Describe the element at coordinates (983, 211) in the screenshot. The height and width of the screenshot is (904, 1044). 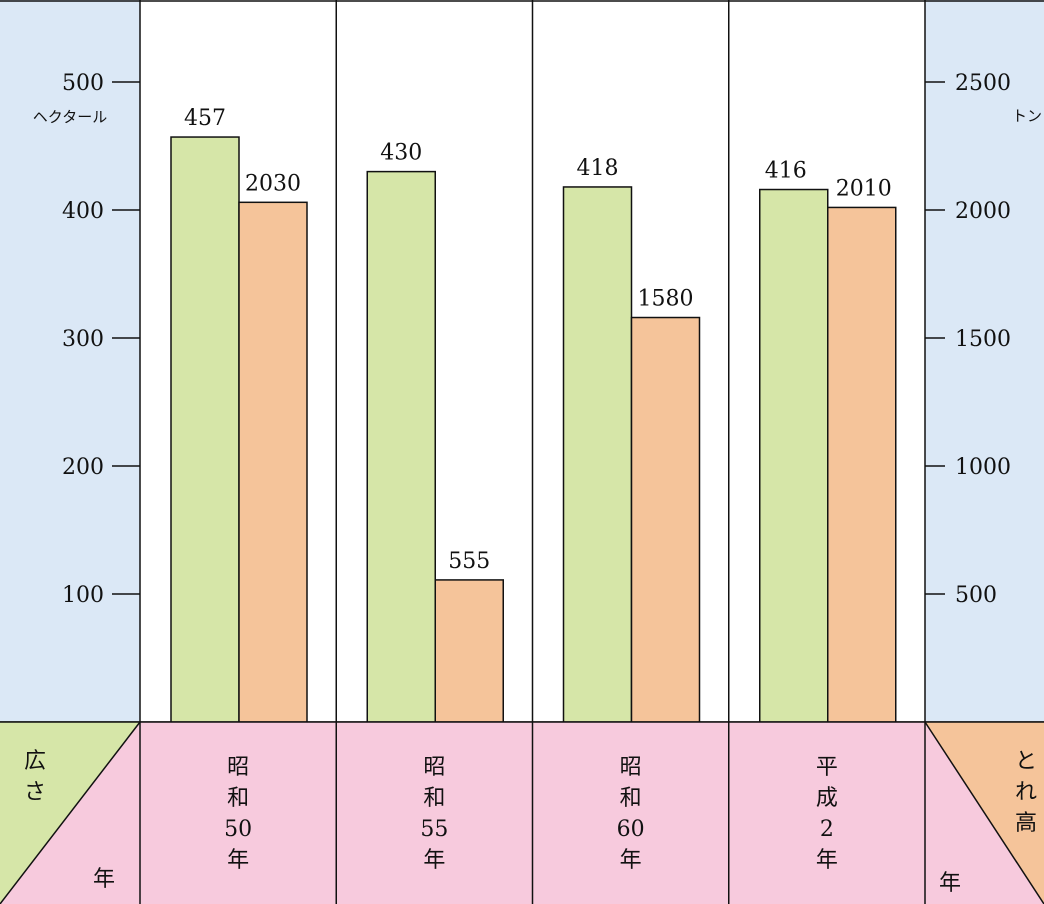
I see `right-tick-label: 2000` at that location.